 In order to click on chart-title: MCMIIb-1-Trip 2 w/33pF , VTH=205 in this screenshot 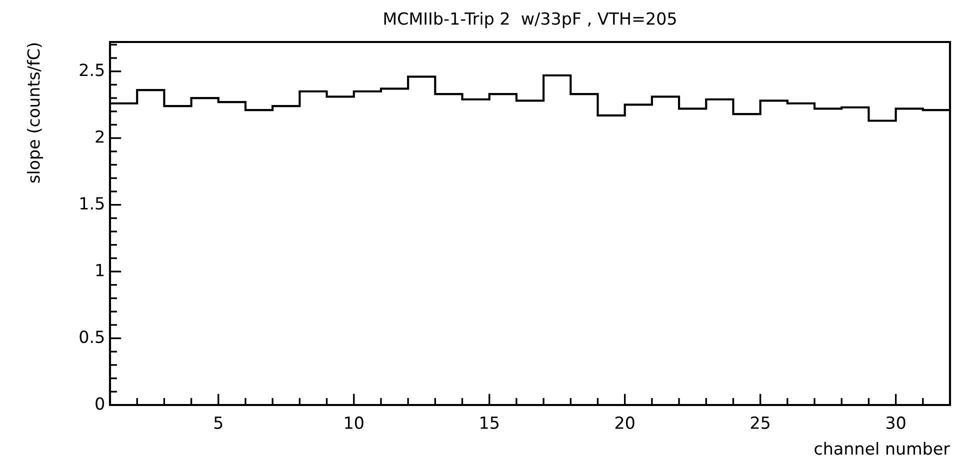, I will do `click(530, 20)`.